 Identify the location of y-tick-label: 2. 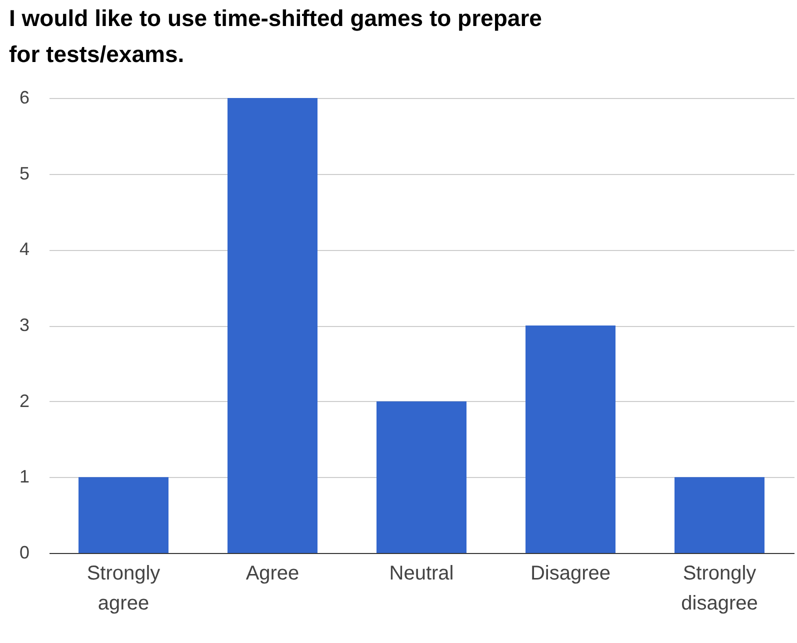
(24, 400).